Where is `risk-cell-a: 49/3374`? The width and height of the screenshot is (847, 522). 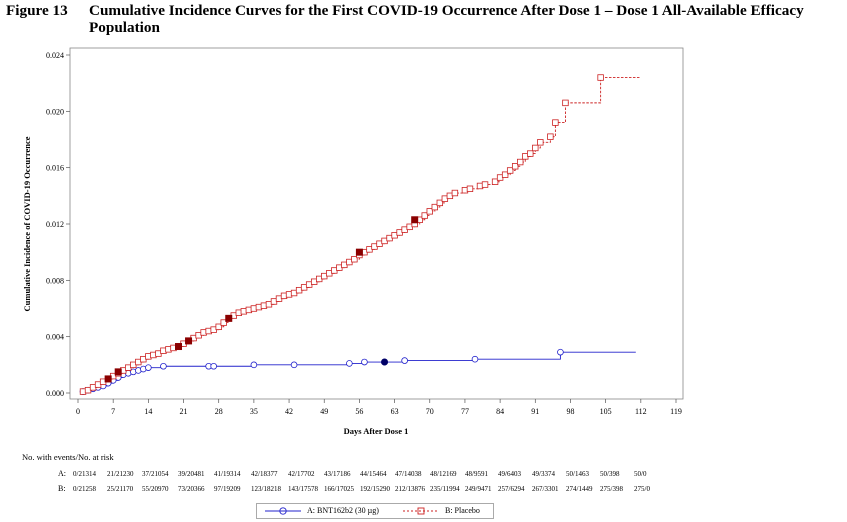 risk-cell-a: 49/3374 is located at coordinates (543, 474).